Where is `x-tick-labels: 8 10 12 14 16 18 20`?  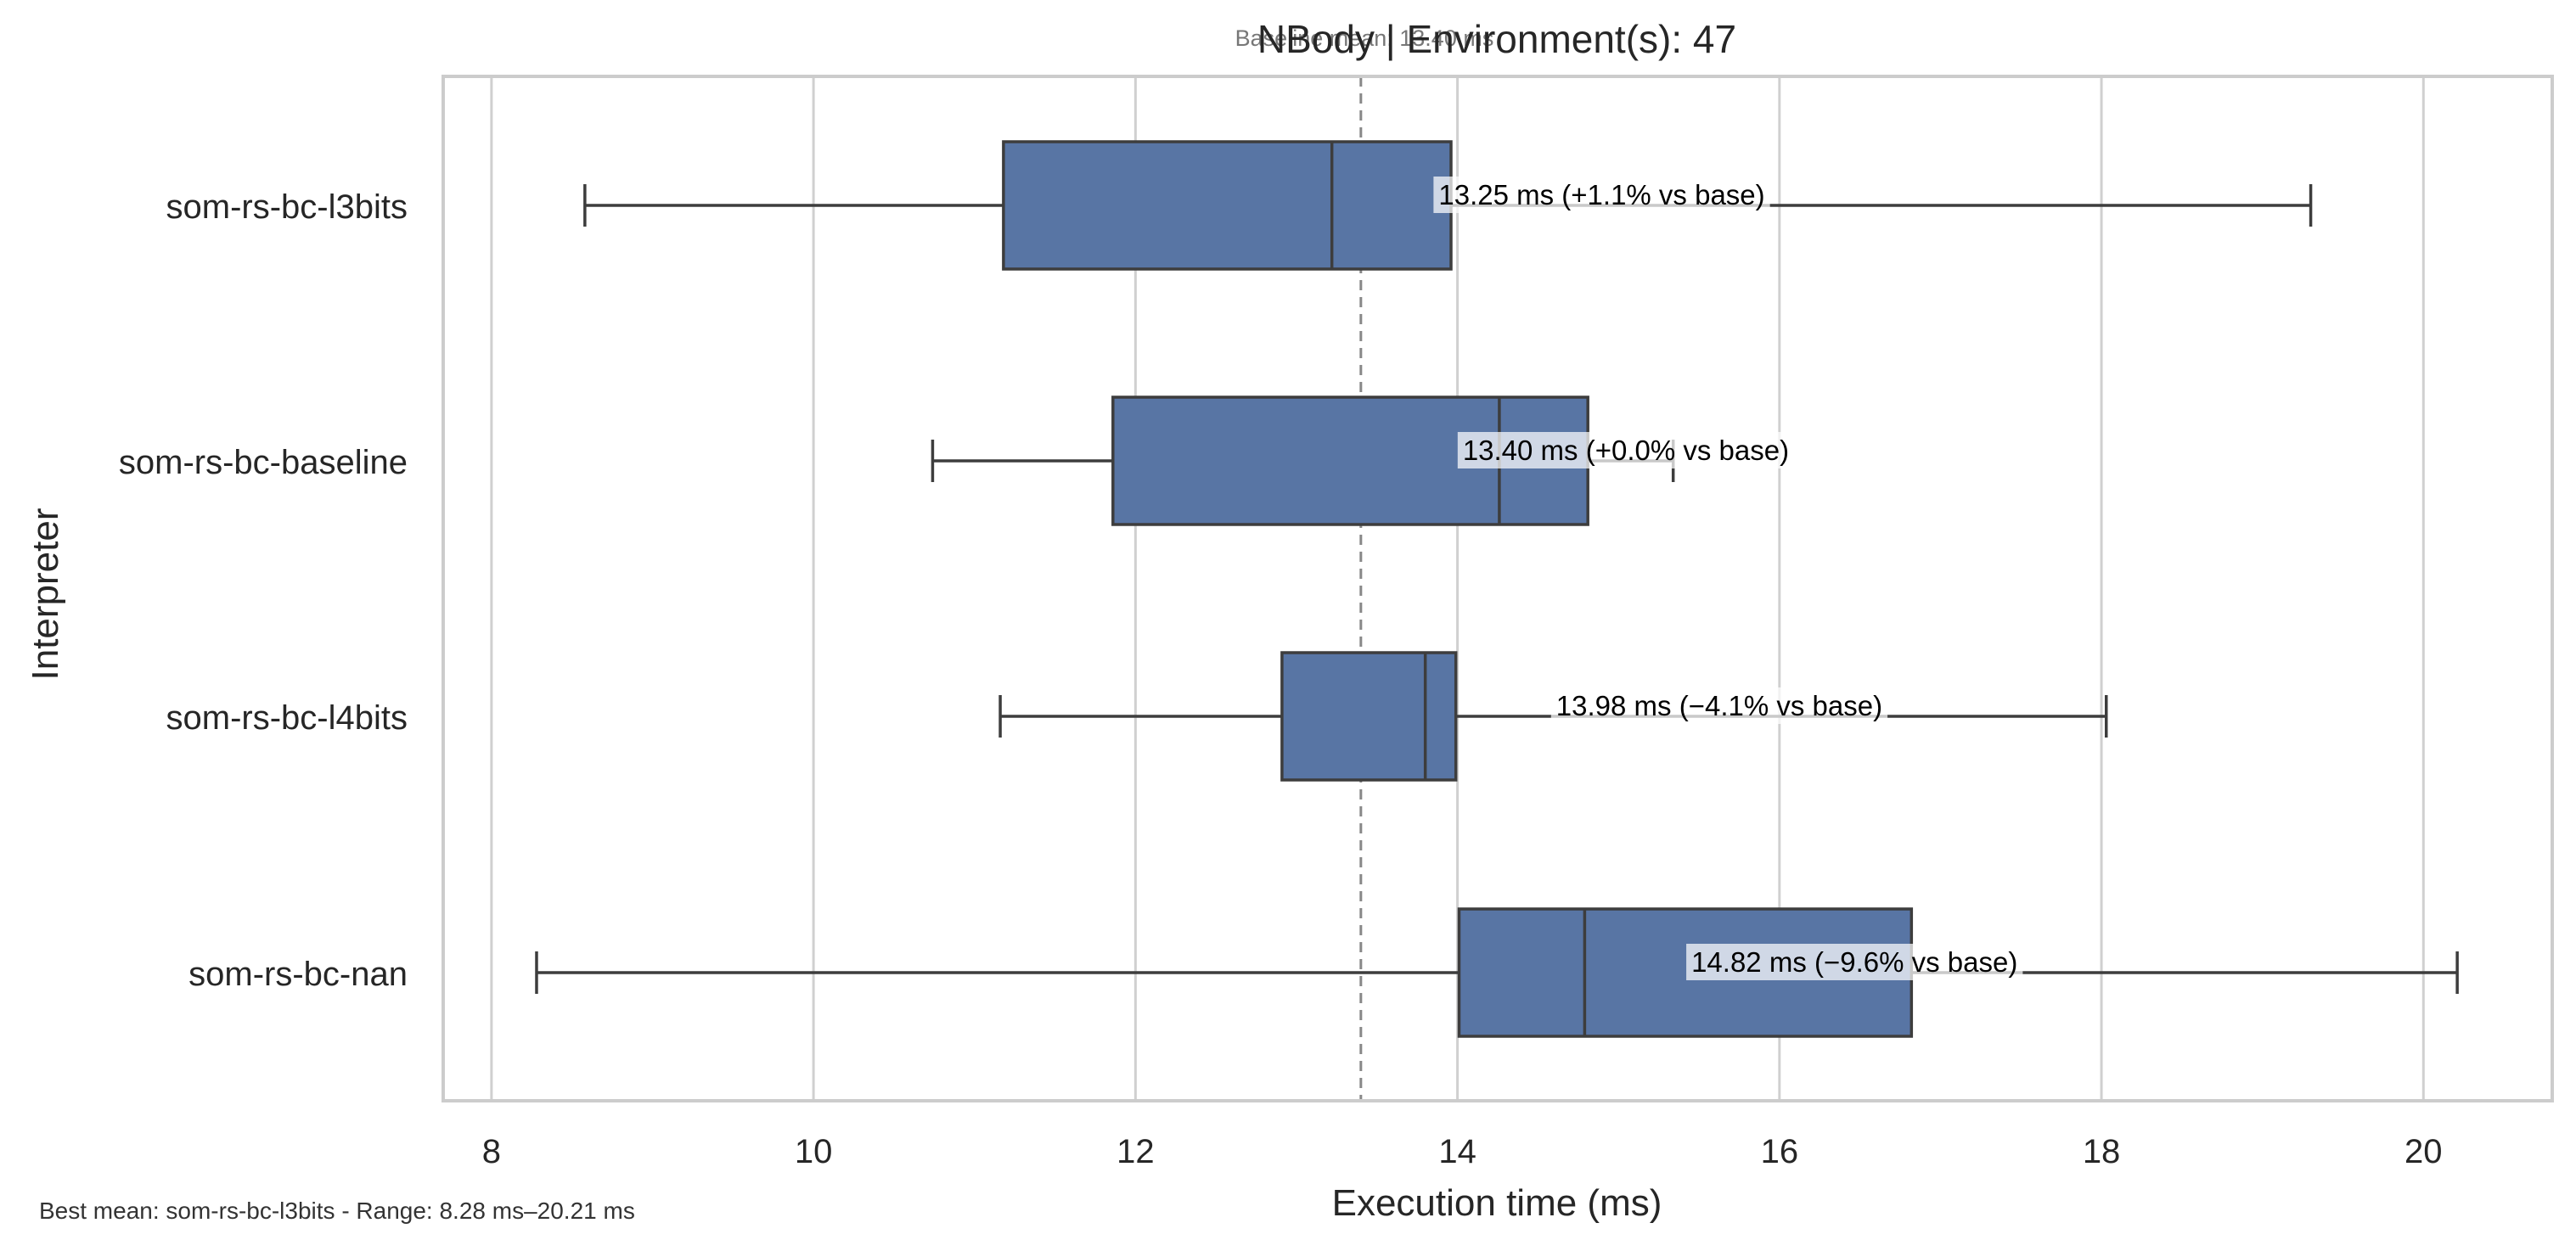 x-tick-labels: 8 10 12 14 16 18 20 is located at coordinates (1462, 1151).